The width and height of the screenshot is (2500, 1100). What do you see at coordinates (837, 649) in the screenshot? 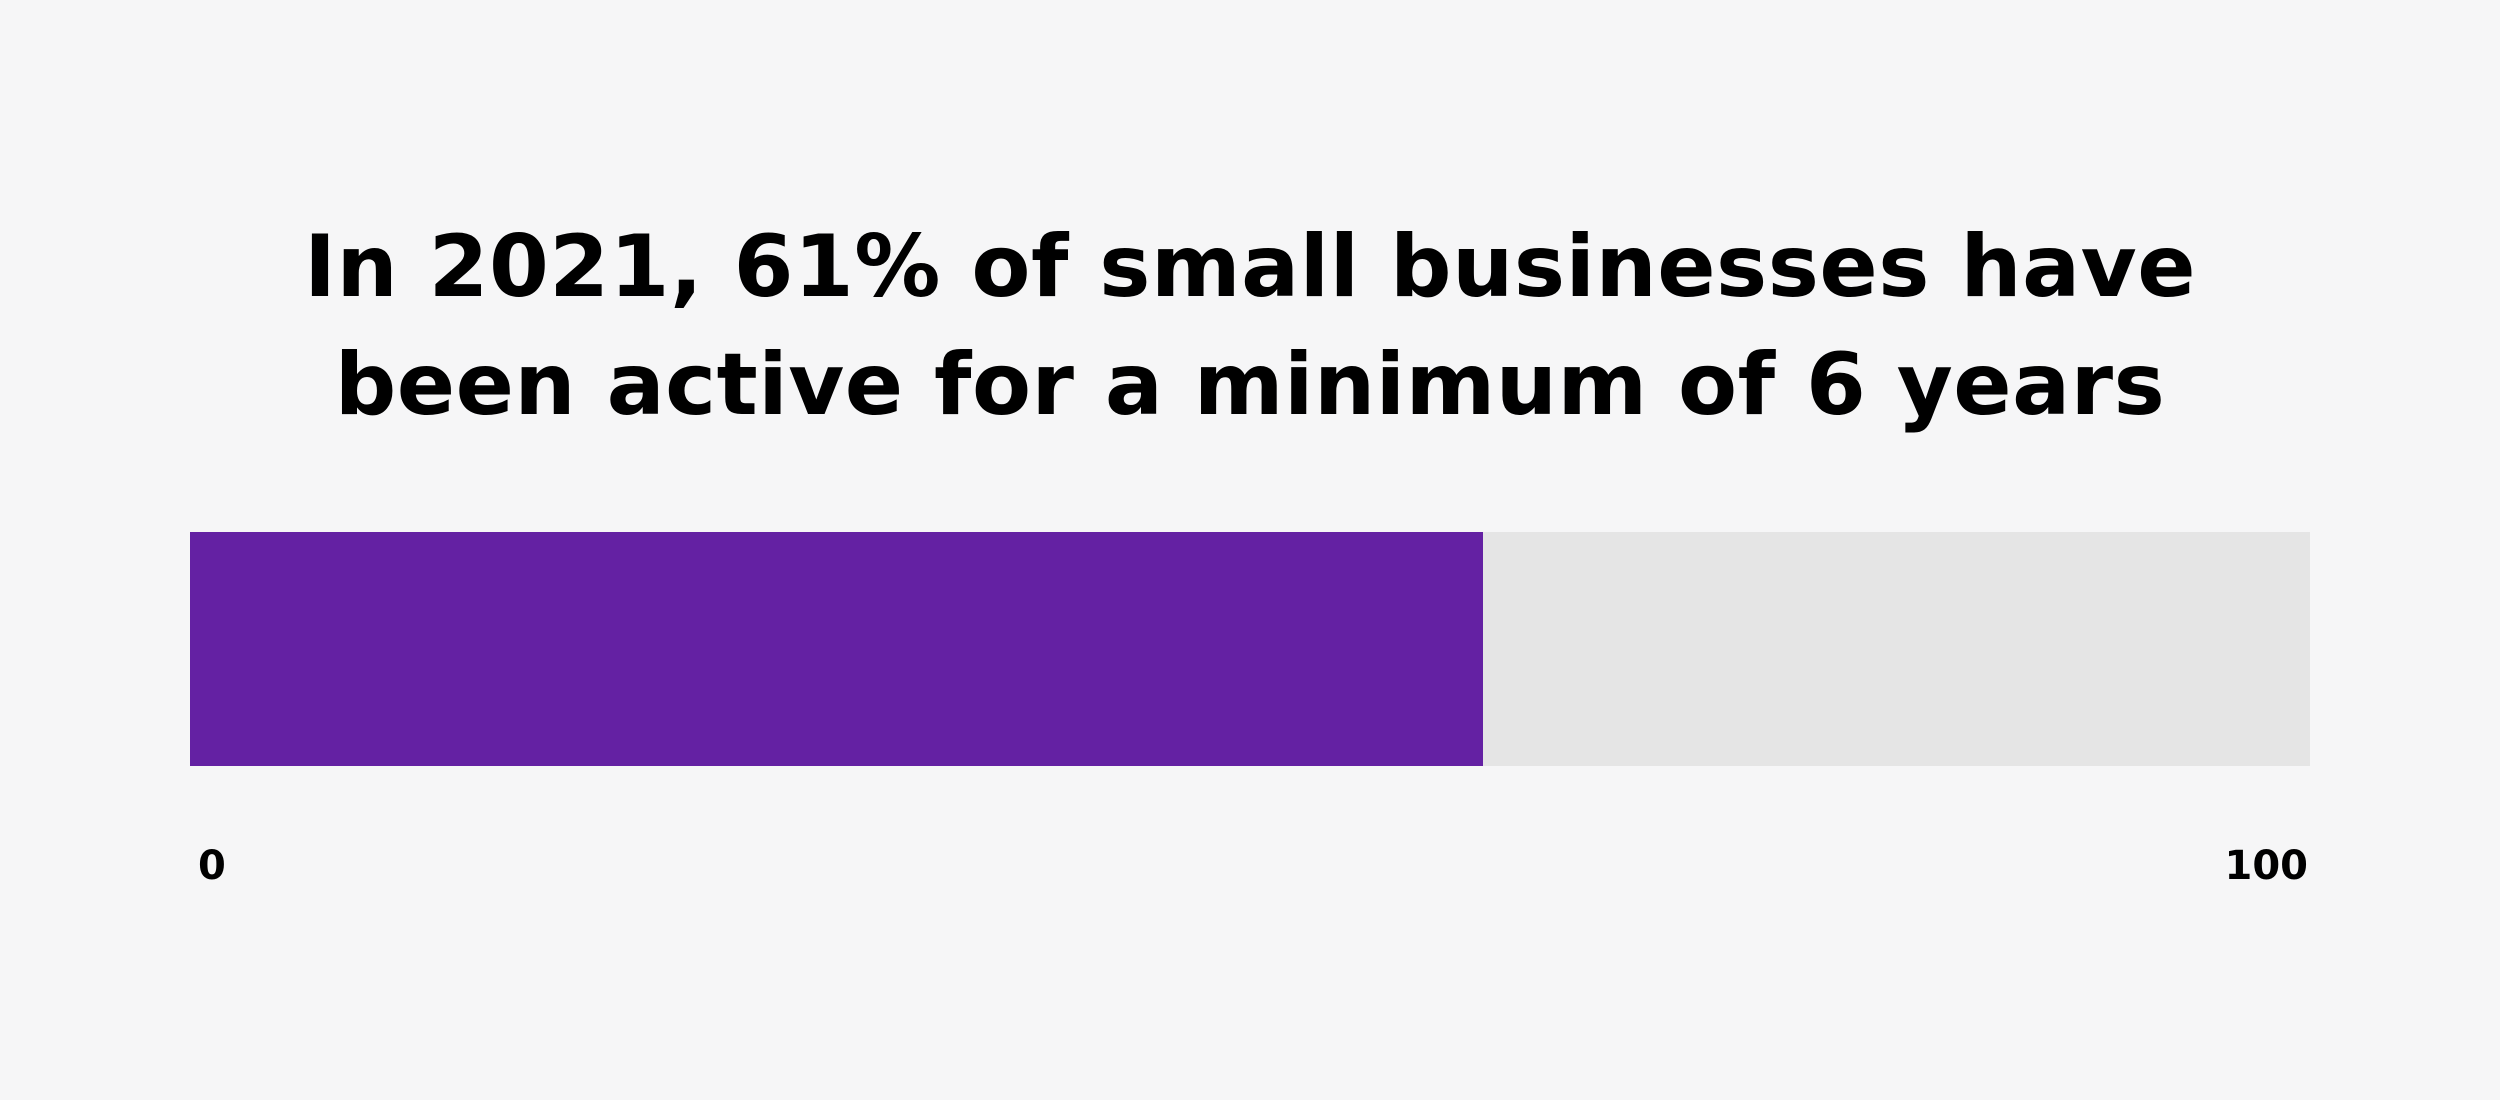
I see `progress-fill-bar` at bounding box center [837, 649].